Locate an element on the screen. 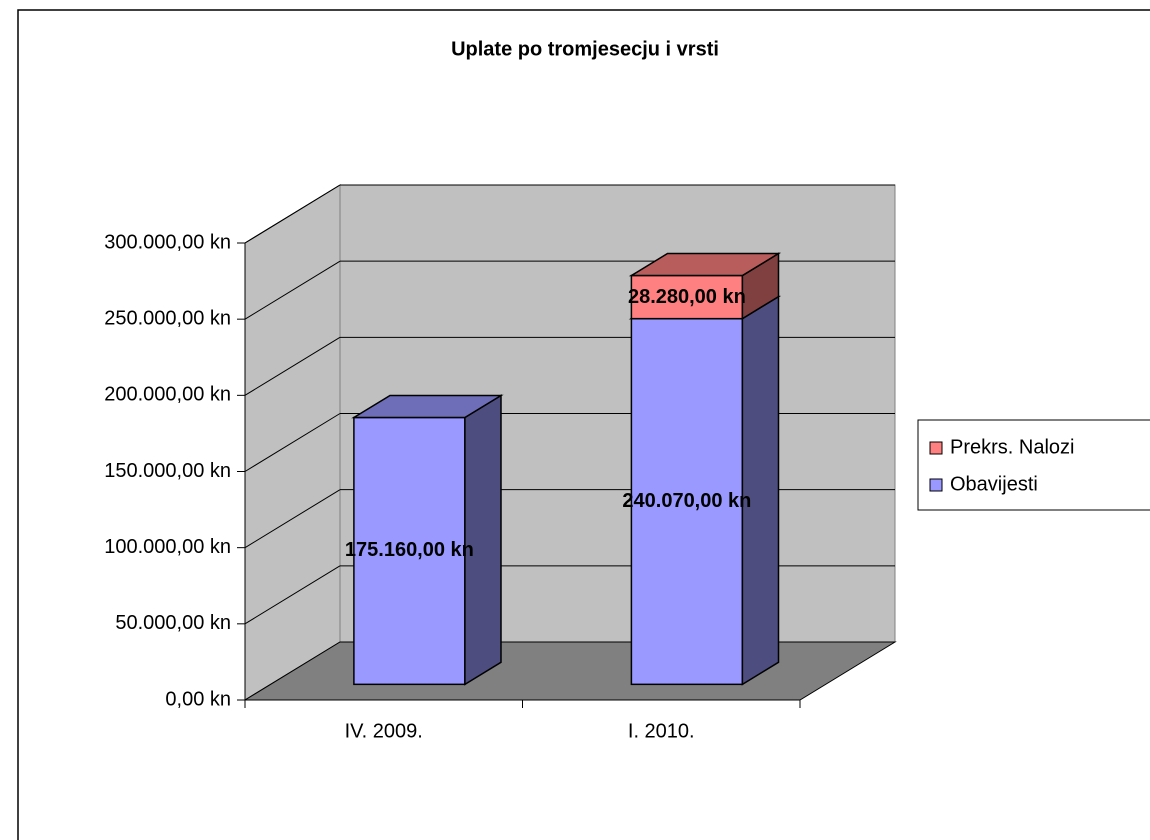  value-label: 240.070,00 kn is located at coordinates (686, 501).